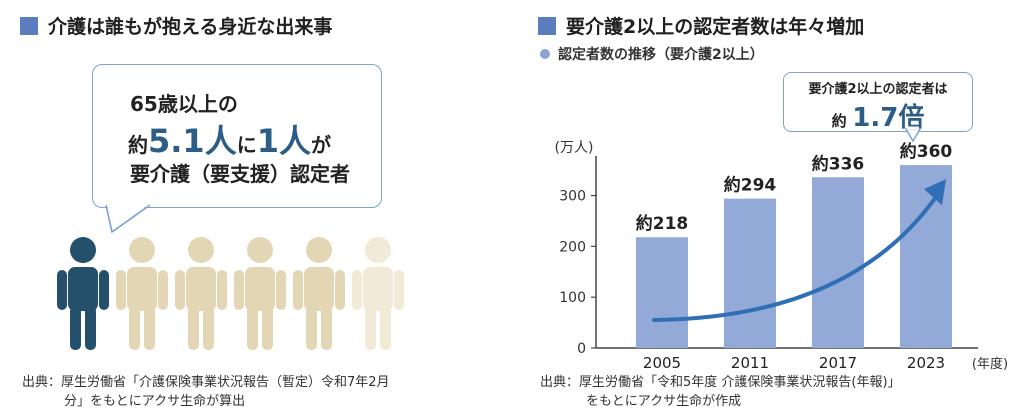 The image size is (1024, 420). What do you see at coordinates (190, 27) in the screenshot?
I see `left-title: 介護は誰もが抱える身近な出来事` at bounding box center [190, 27].